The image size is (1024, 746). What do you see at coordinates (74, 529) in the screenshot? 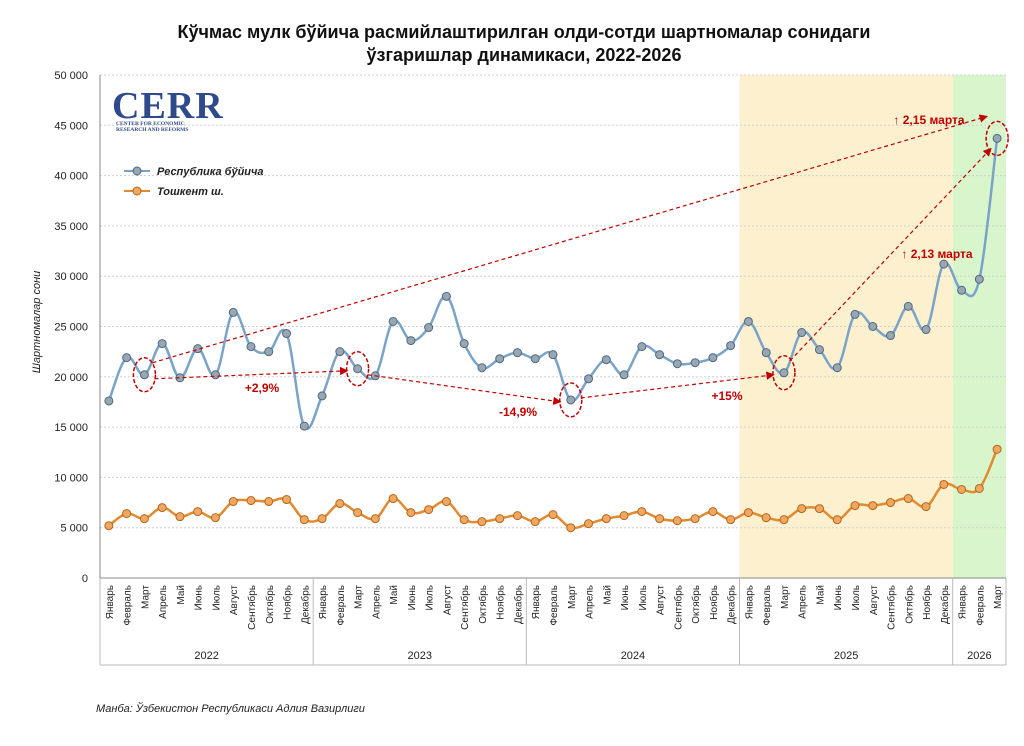
I see `y-tick-label: 5 000` at bounding box center [74, 529].